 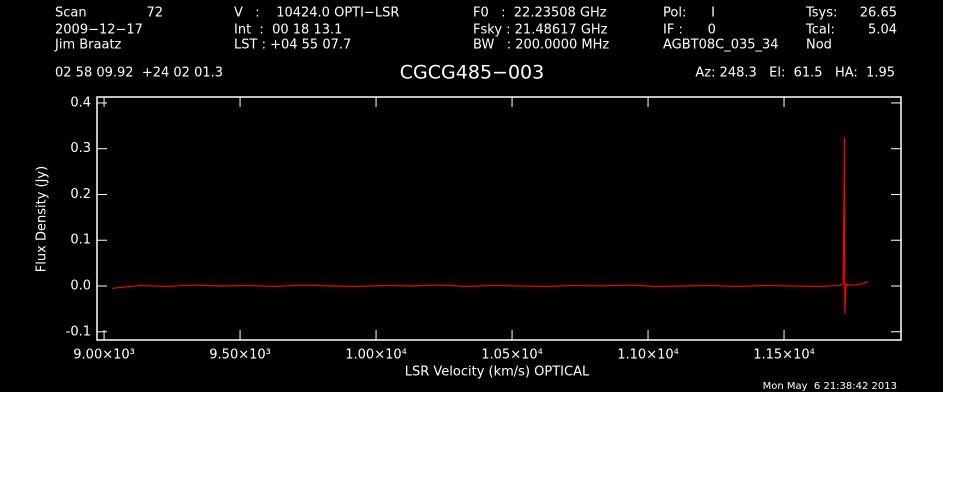 What do you see at coordinates (240, 355) in the screenshot?
I see `x-tick-label: 9.50×10³` at bounding box center [240, 355].